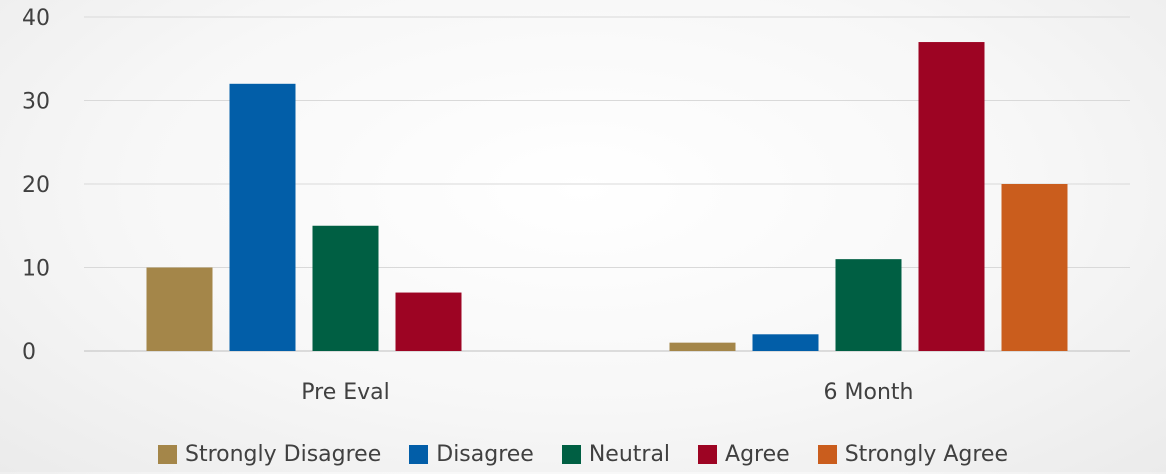 The height and width of the screenshot is (474, 1166). What do you see at coordinates (29, 352) in the screenshot?
I see `y-tick-label: 0` at bounding box center [29, 352].